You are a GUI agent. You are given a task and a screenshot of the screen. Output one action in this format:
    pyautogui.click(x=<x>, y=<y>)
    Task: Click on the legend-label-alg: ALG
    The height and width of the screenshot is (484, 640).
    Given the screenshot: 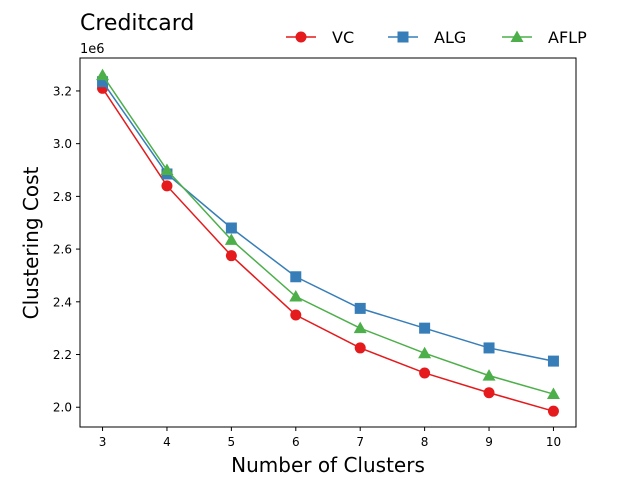 What is the action you would take?
    pyautogui.click(x=450, y=37)
    